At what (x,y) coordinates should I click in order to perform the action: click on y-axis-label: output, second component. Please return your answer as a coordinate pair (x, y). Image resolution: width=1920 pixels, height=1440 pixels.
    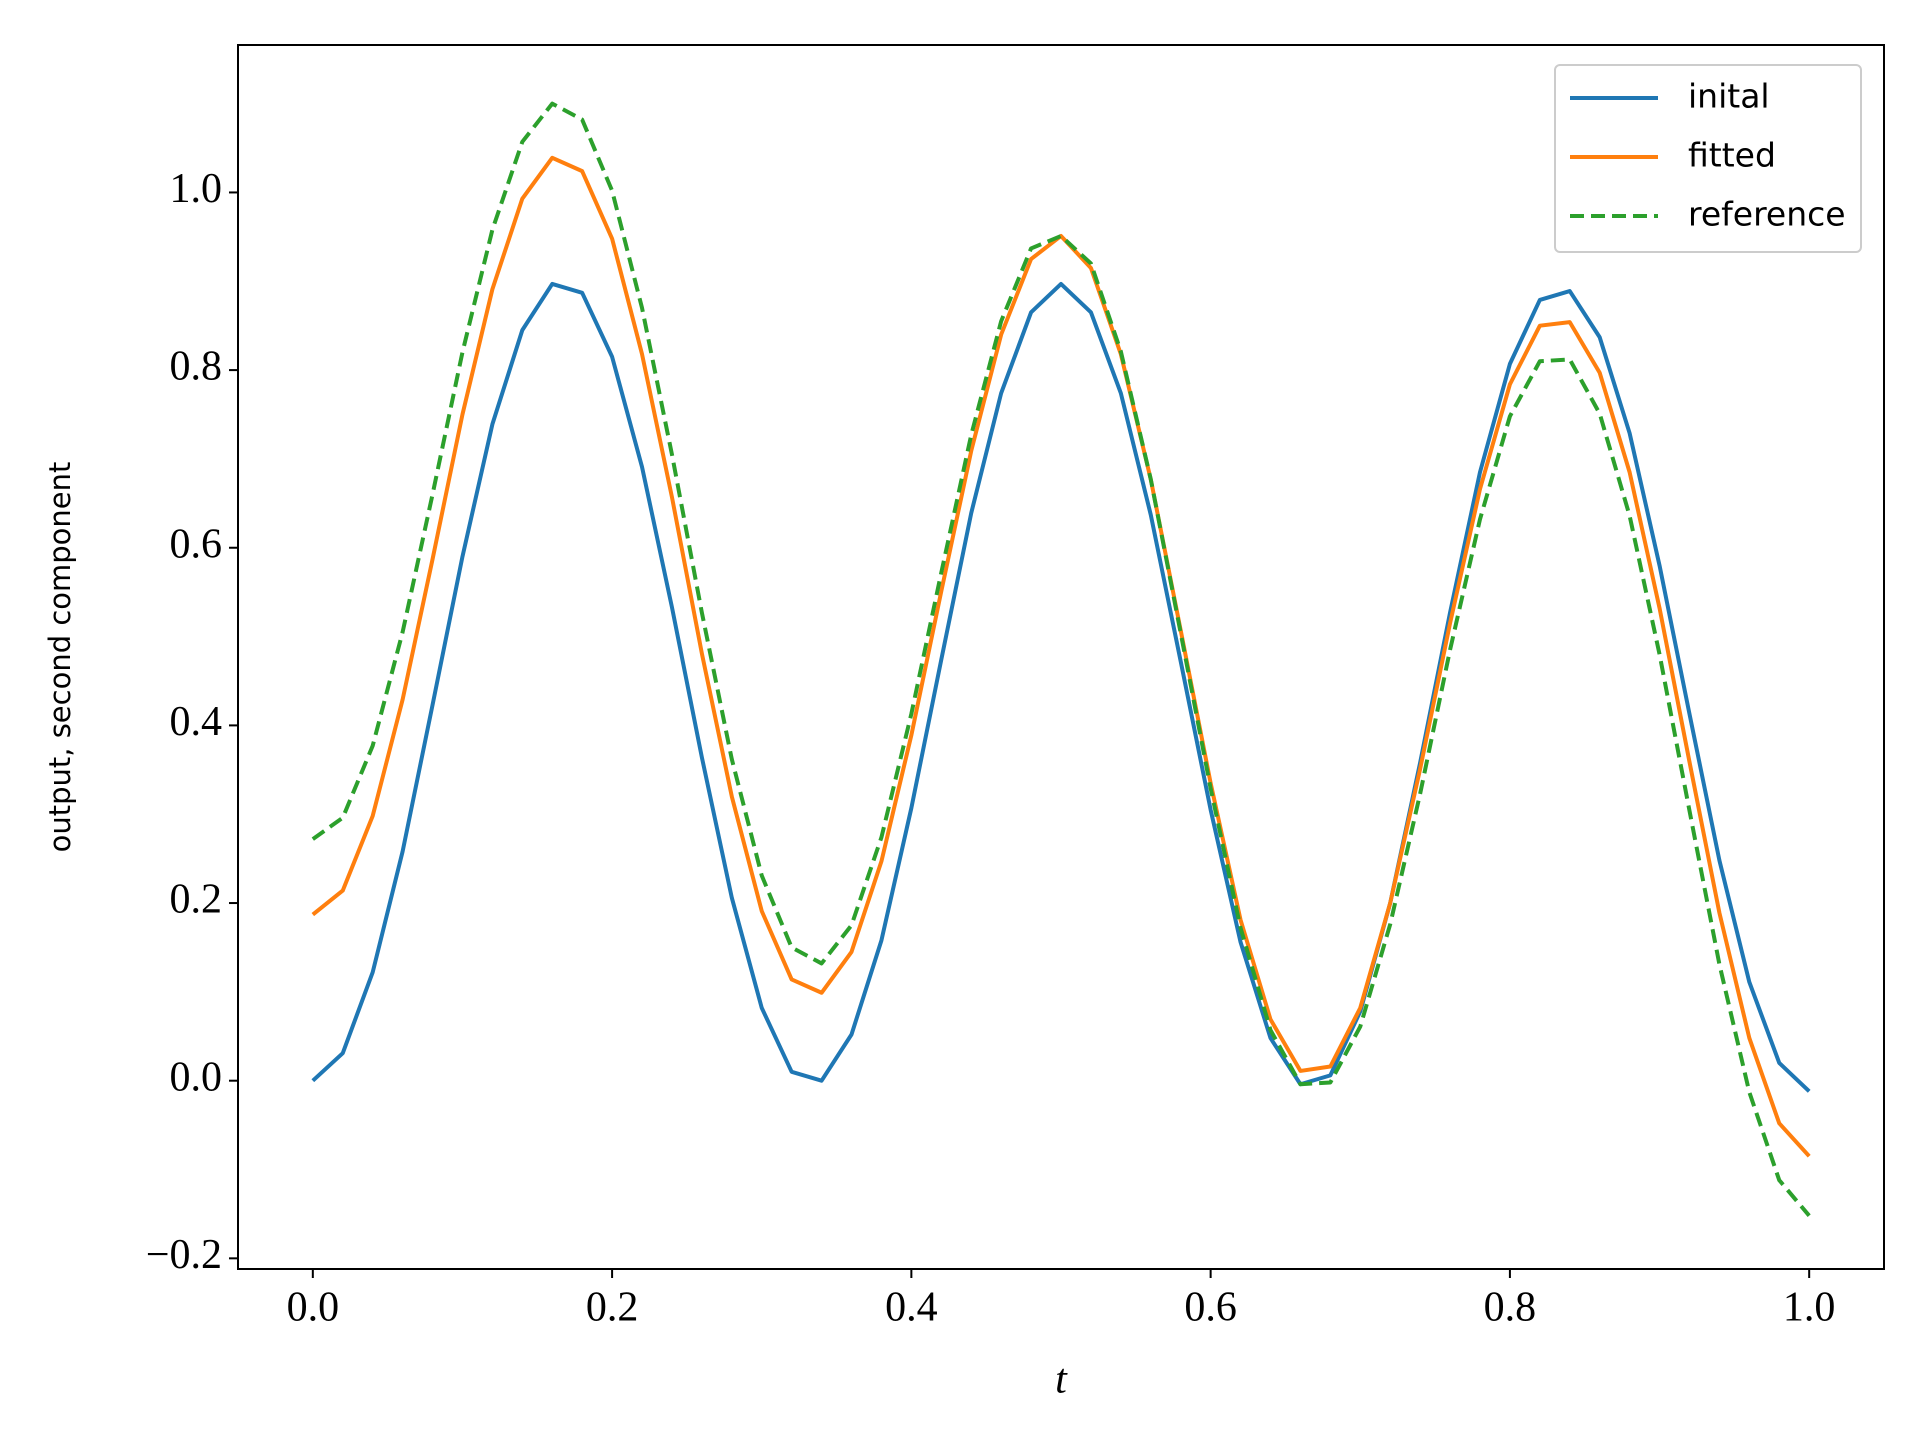
    Looking at the image, I should click on (60, 657).